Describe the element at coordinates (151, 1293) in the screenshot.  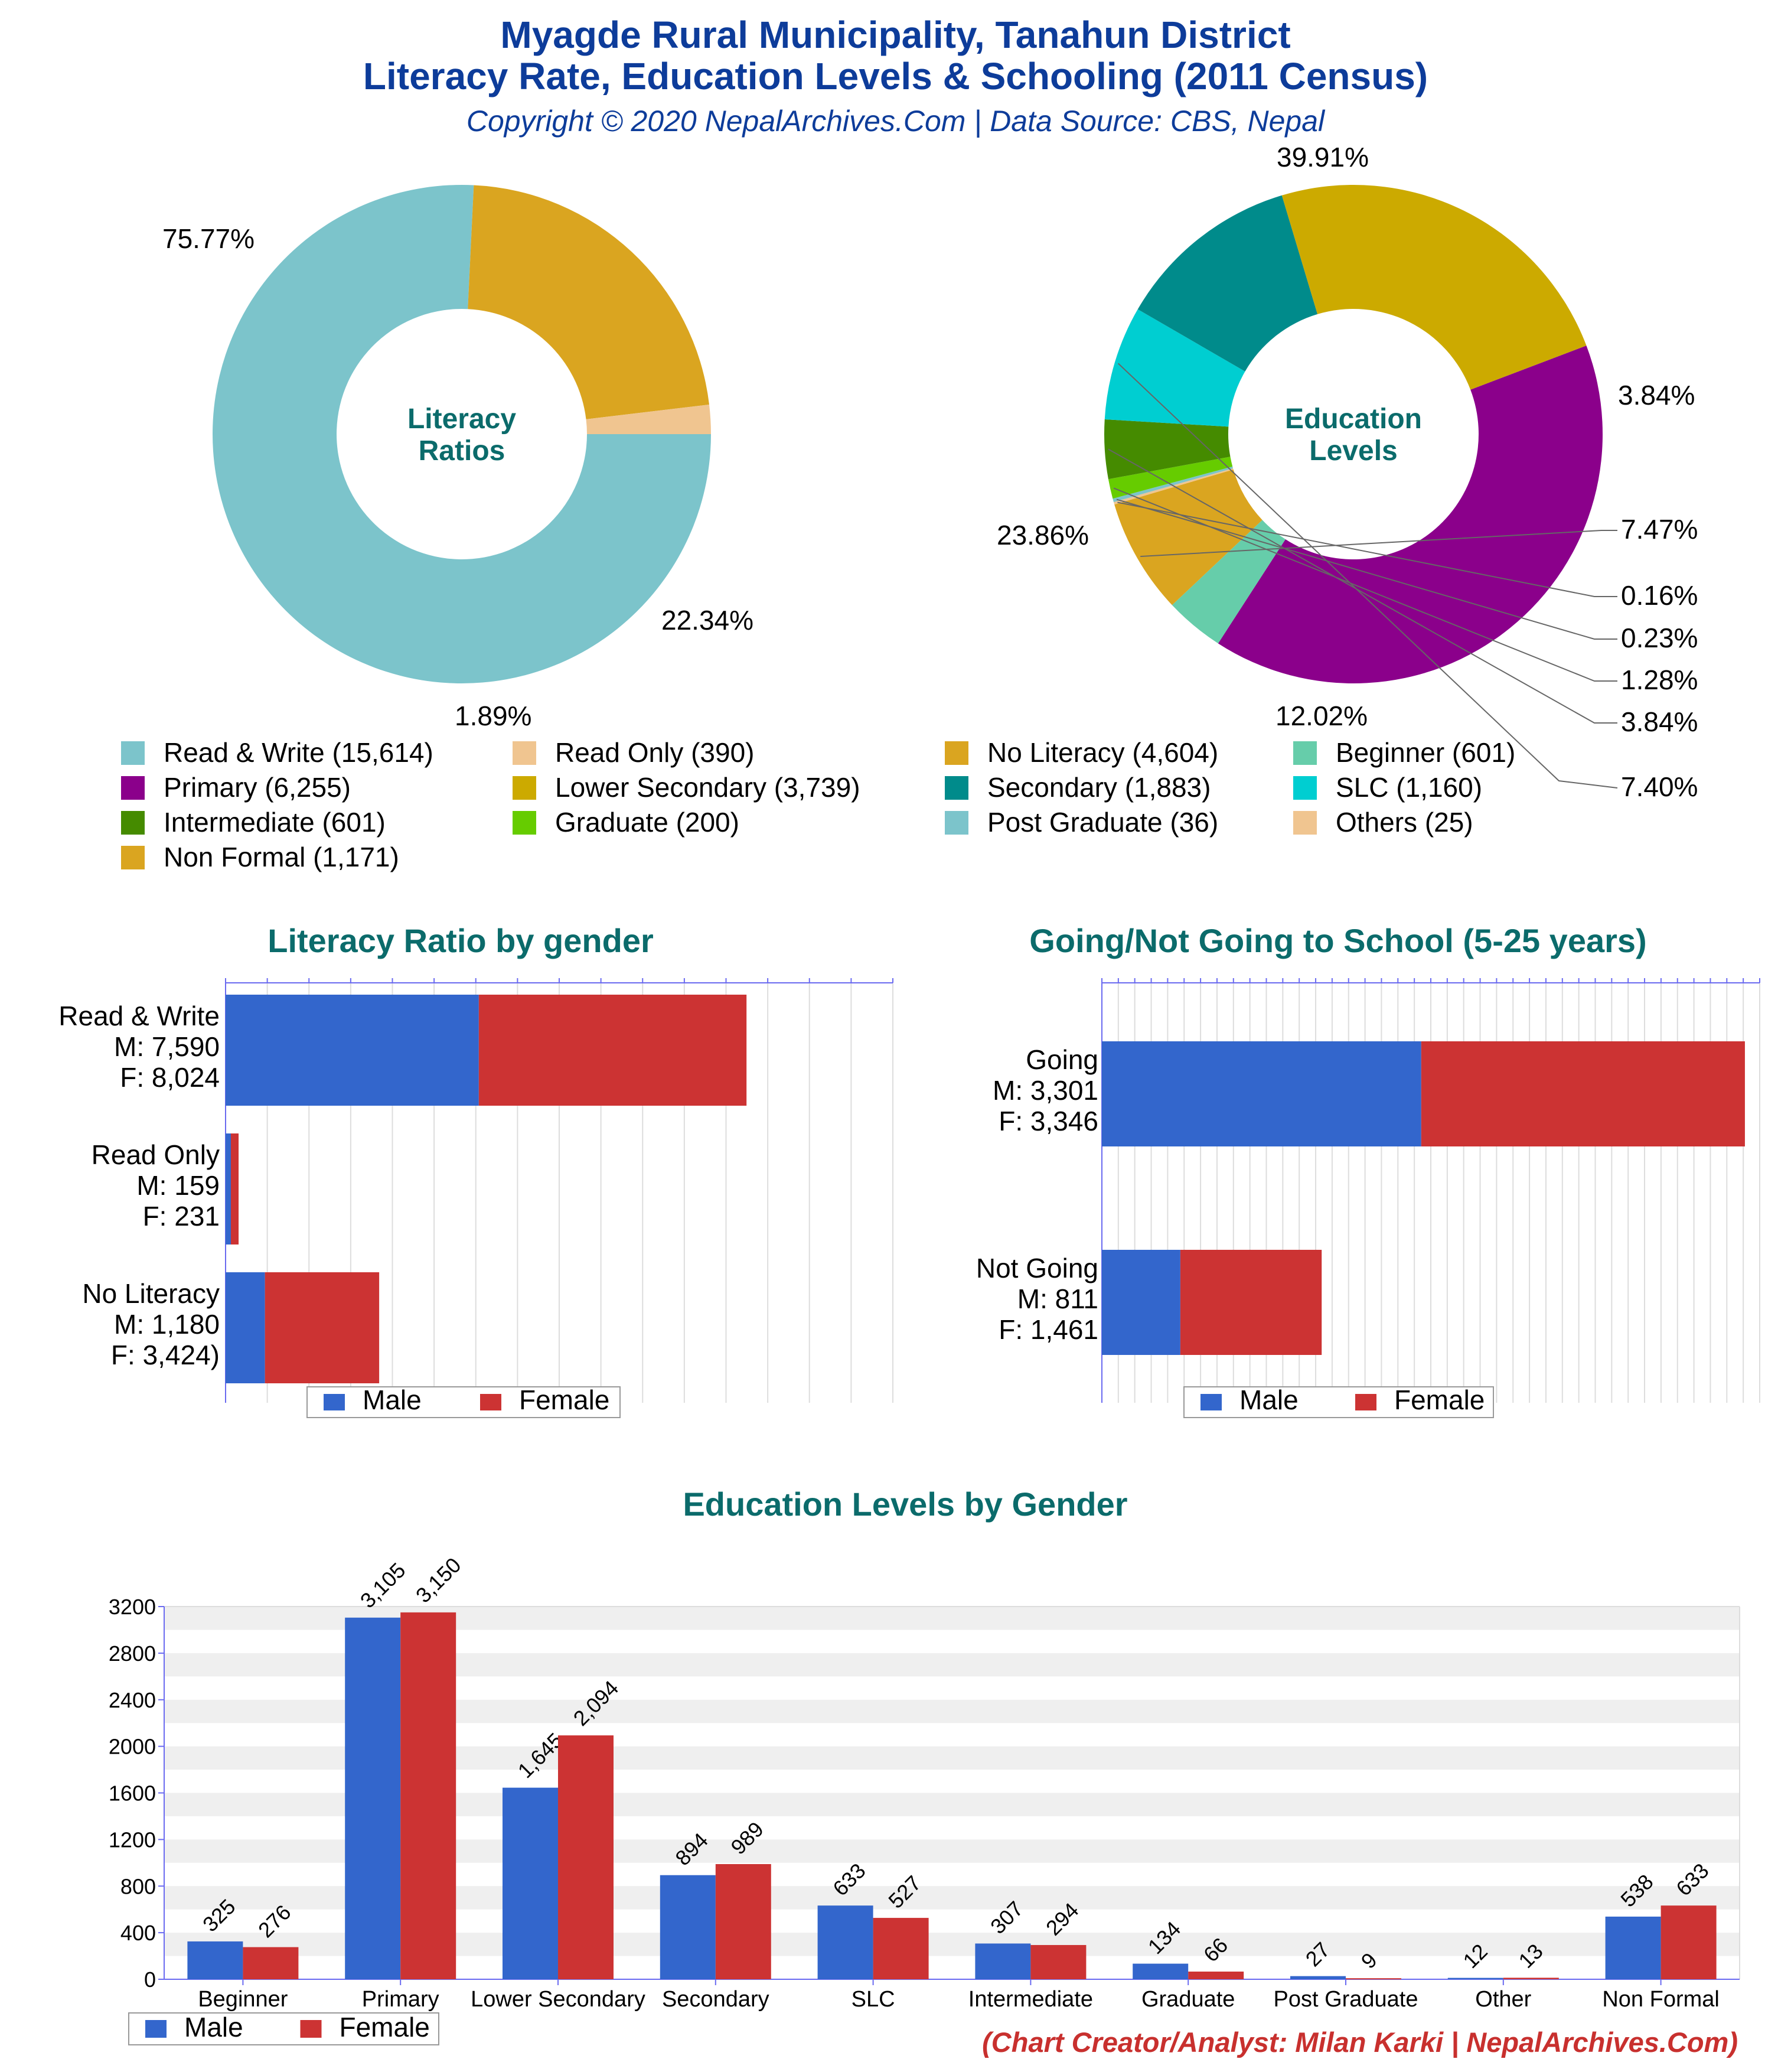
I see `category-label: No Literacy` at that location.